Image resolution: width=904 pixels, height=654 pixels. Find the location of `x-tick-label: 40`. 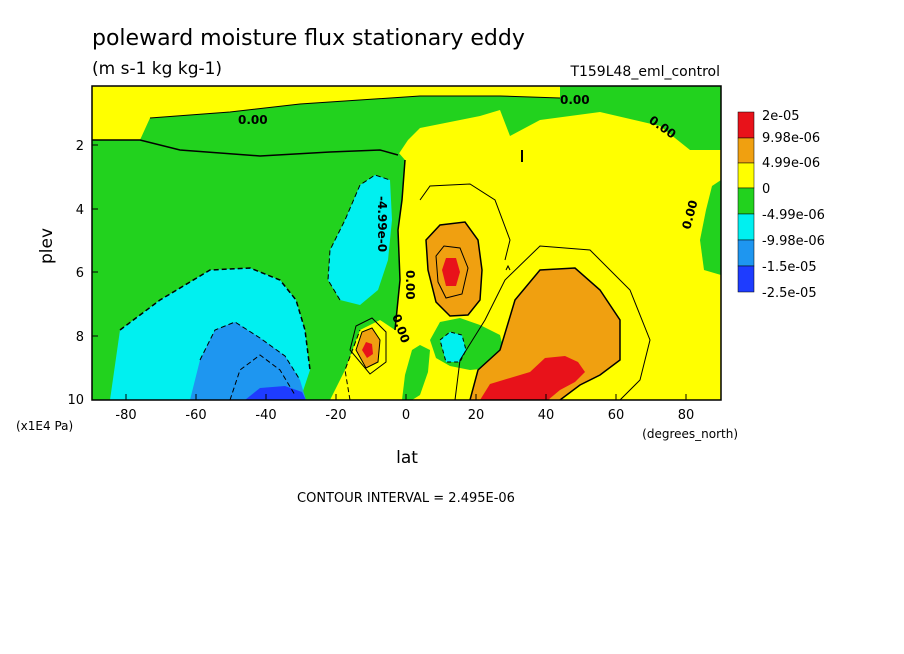

x-tick-label: 40 is located at coordinates (546, 415).